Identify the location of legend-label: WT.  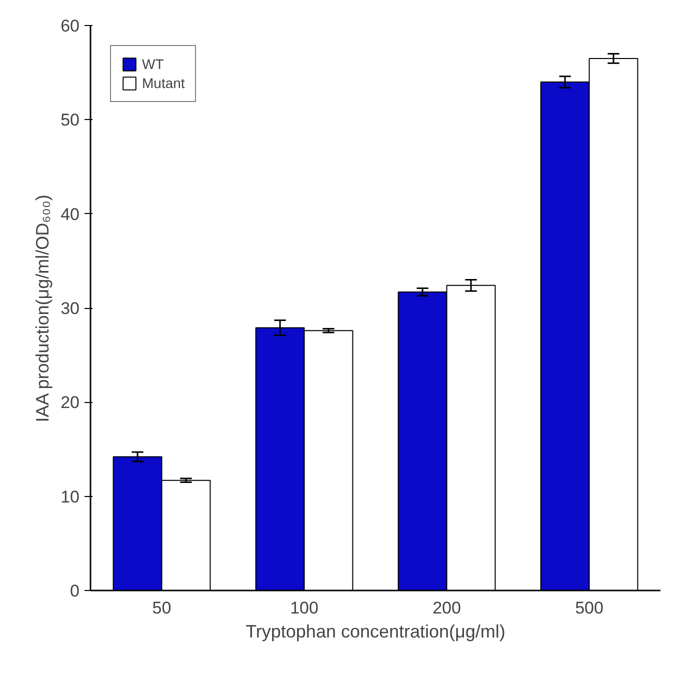
(153, 64).